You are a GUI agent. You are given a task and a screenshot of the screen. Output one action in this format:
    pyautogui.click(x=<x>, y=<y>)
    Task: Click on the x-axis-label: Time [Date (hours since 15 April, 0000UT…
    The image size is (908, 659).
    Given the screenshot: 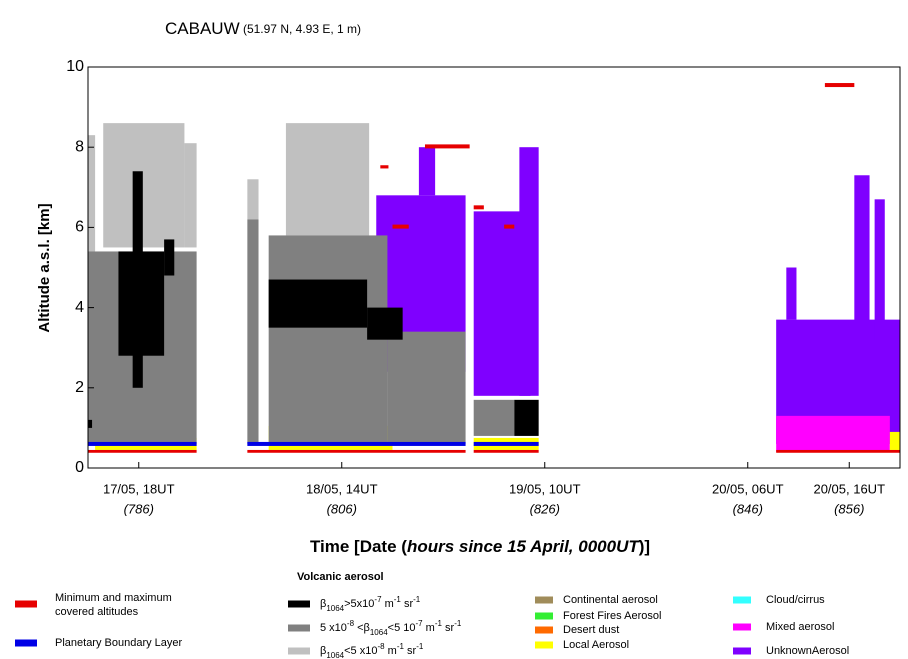 What is the action you would take?
    pyautogui.click(x=480, y=546)
    